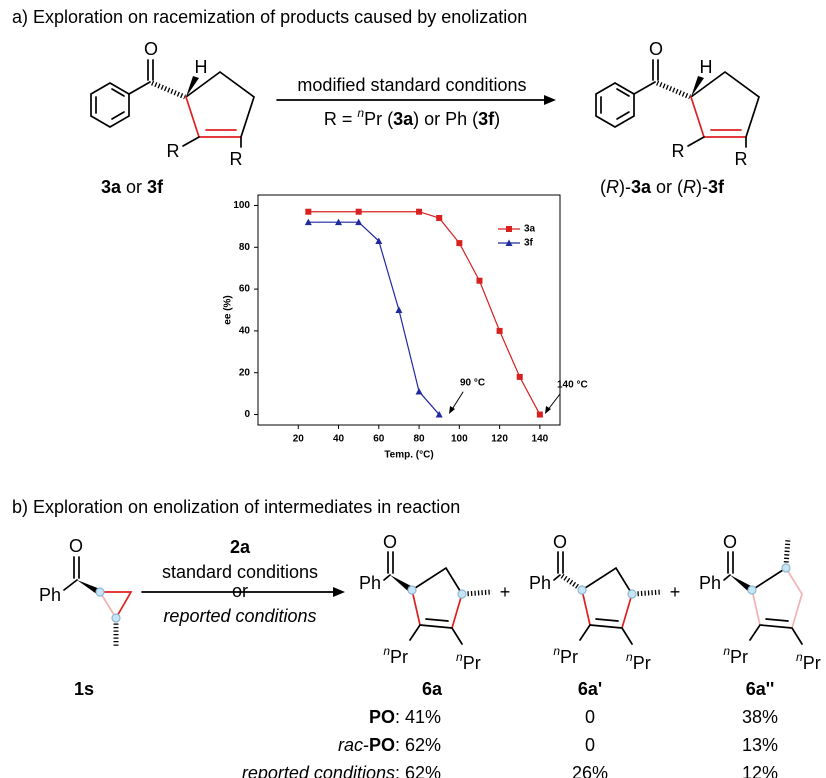 This screenshot has height=778, width=826. I want to click on text-part: -, so click(366, 745).